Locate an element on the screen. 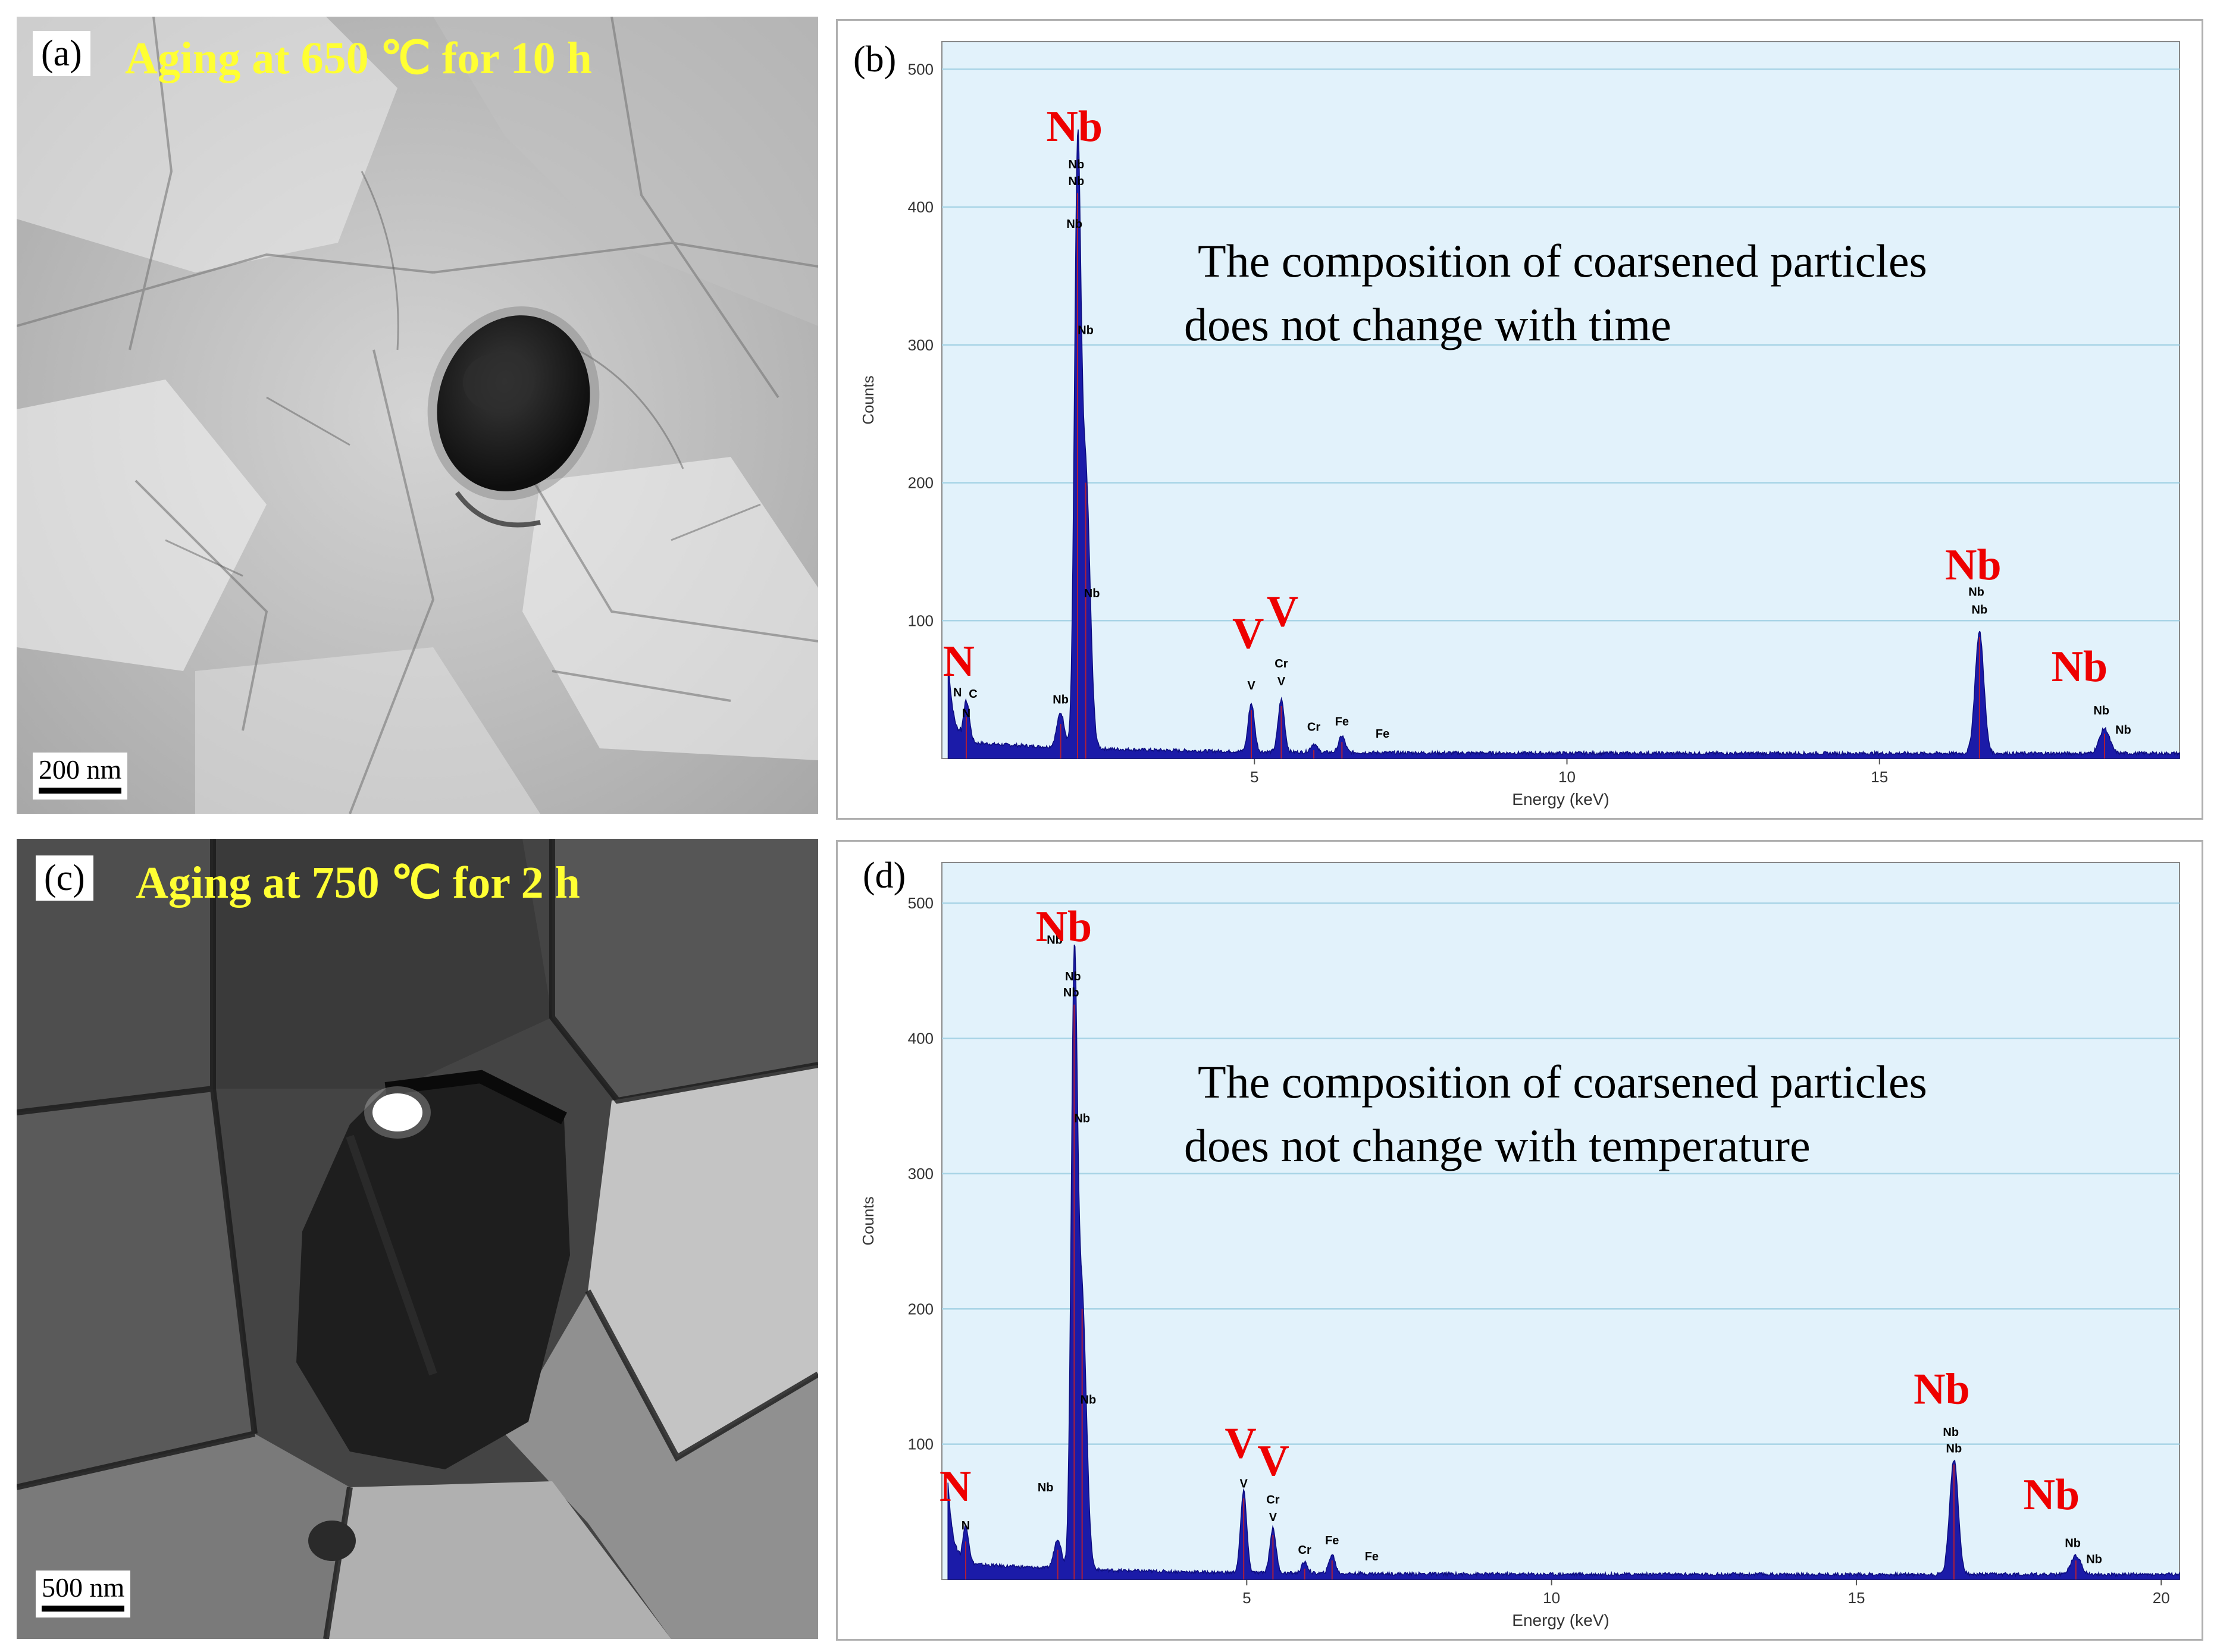 The width and height of the screenshot is (2217, 1652). x-tick-label: 20 is located at coordinates (2161, 1598).